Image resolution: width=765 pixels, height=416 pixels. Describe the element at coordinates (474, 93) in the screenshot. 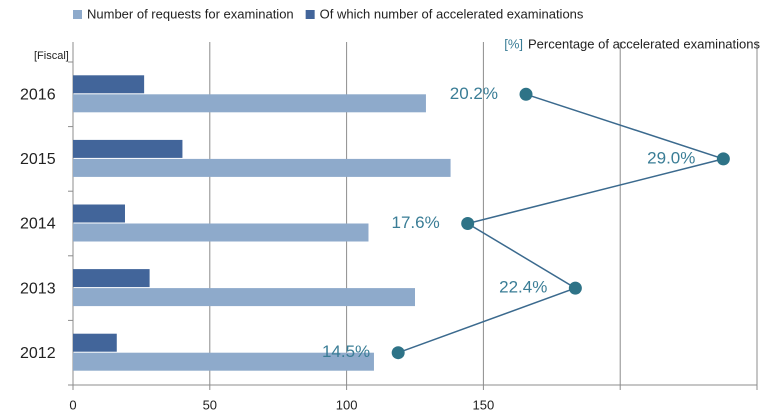

I see `data-label: 20.2%` at that location.